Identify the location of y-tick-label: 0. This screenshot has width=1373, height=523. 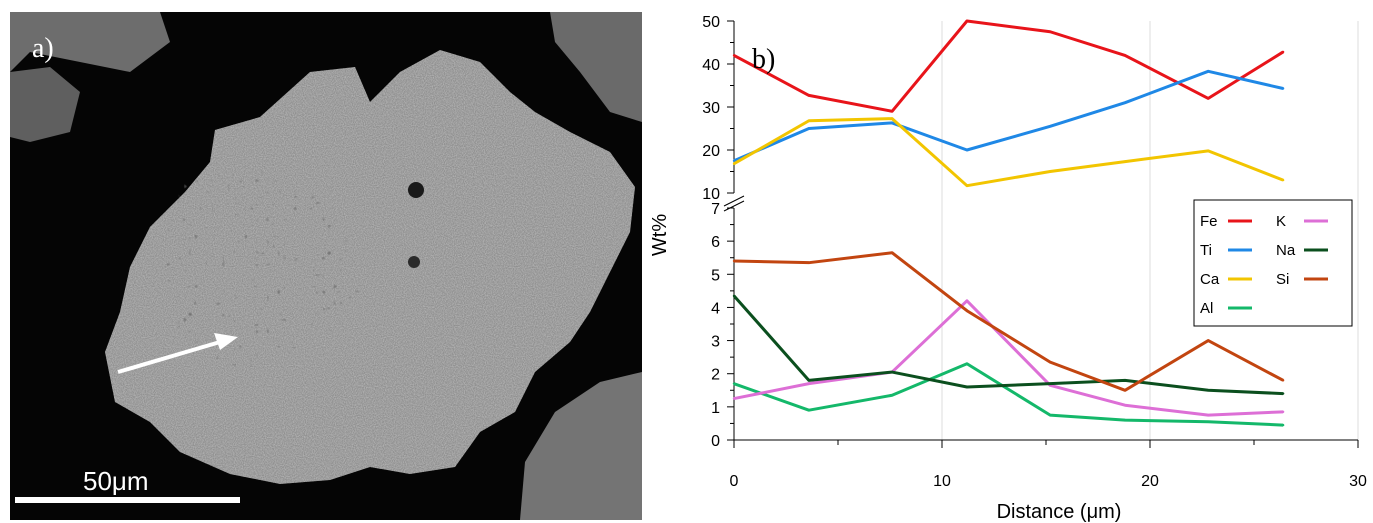
(715, 441).